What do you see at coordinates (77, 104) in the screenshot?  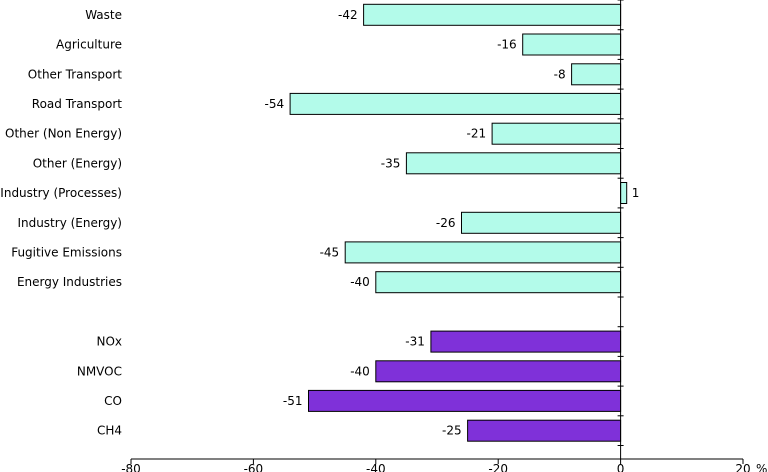 I see `category-label: Road Transport` at bounding box center [77, 104].